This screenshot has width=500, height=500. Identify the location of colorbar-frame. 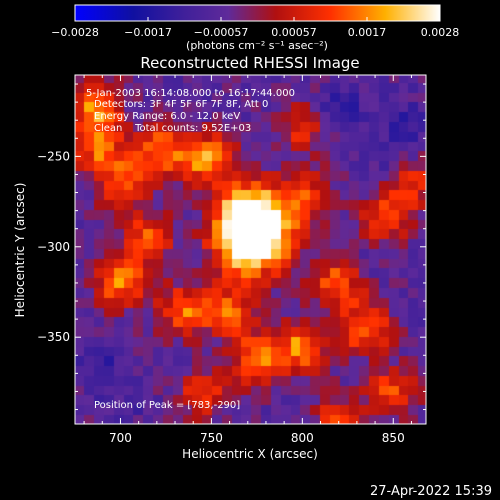
(257, 13).